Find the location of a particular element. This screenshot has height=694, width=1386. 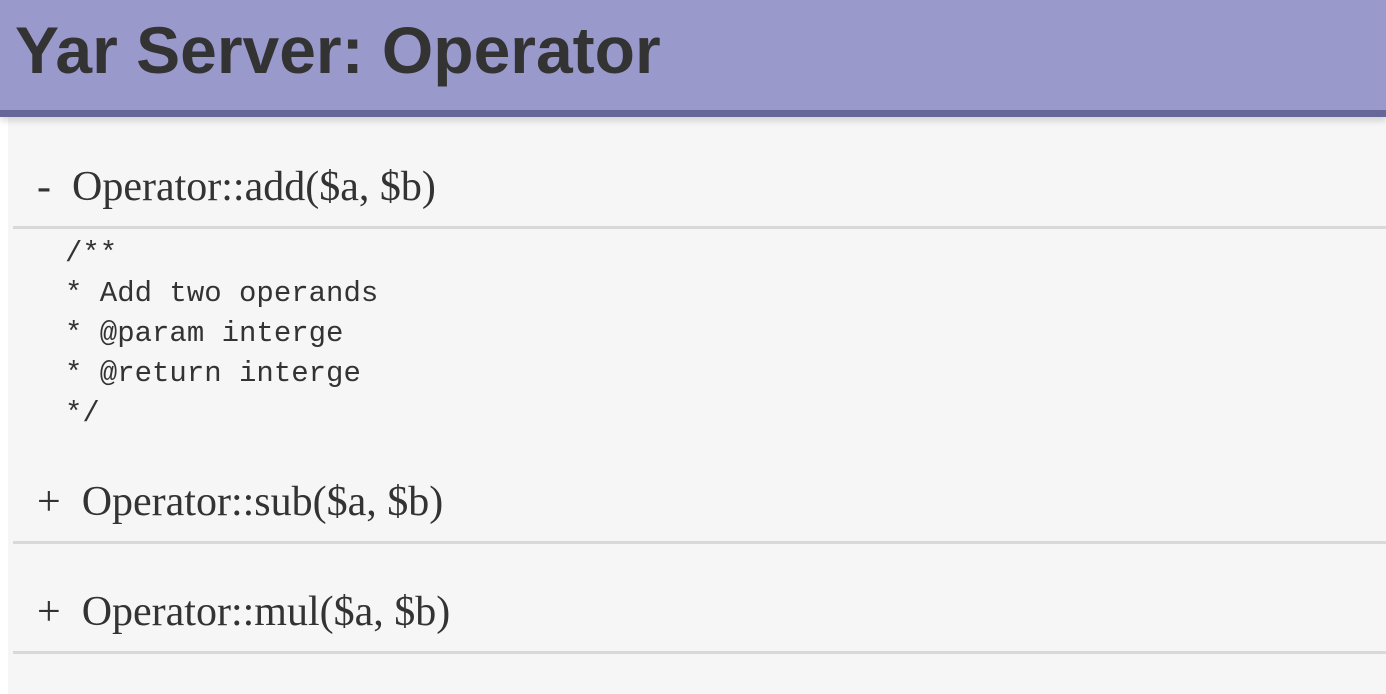

method-header: - Operator::add($a, $b) is located at coordinates (697, 187).